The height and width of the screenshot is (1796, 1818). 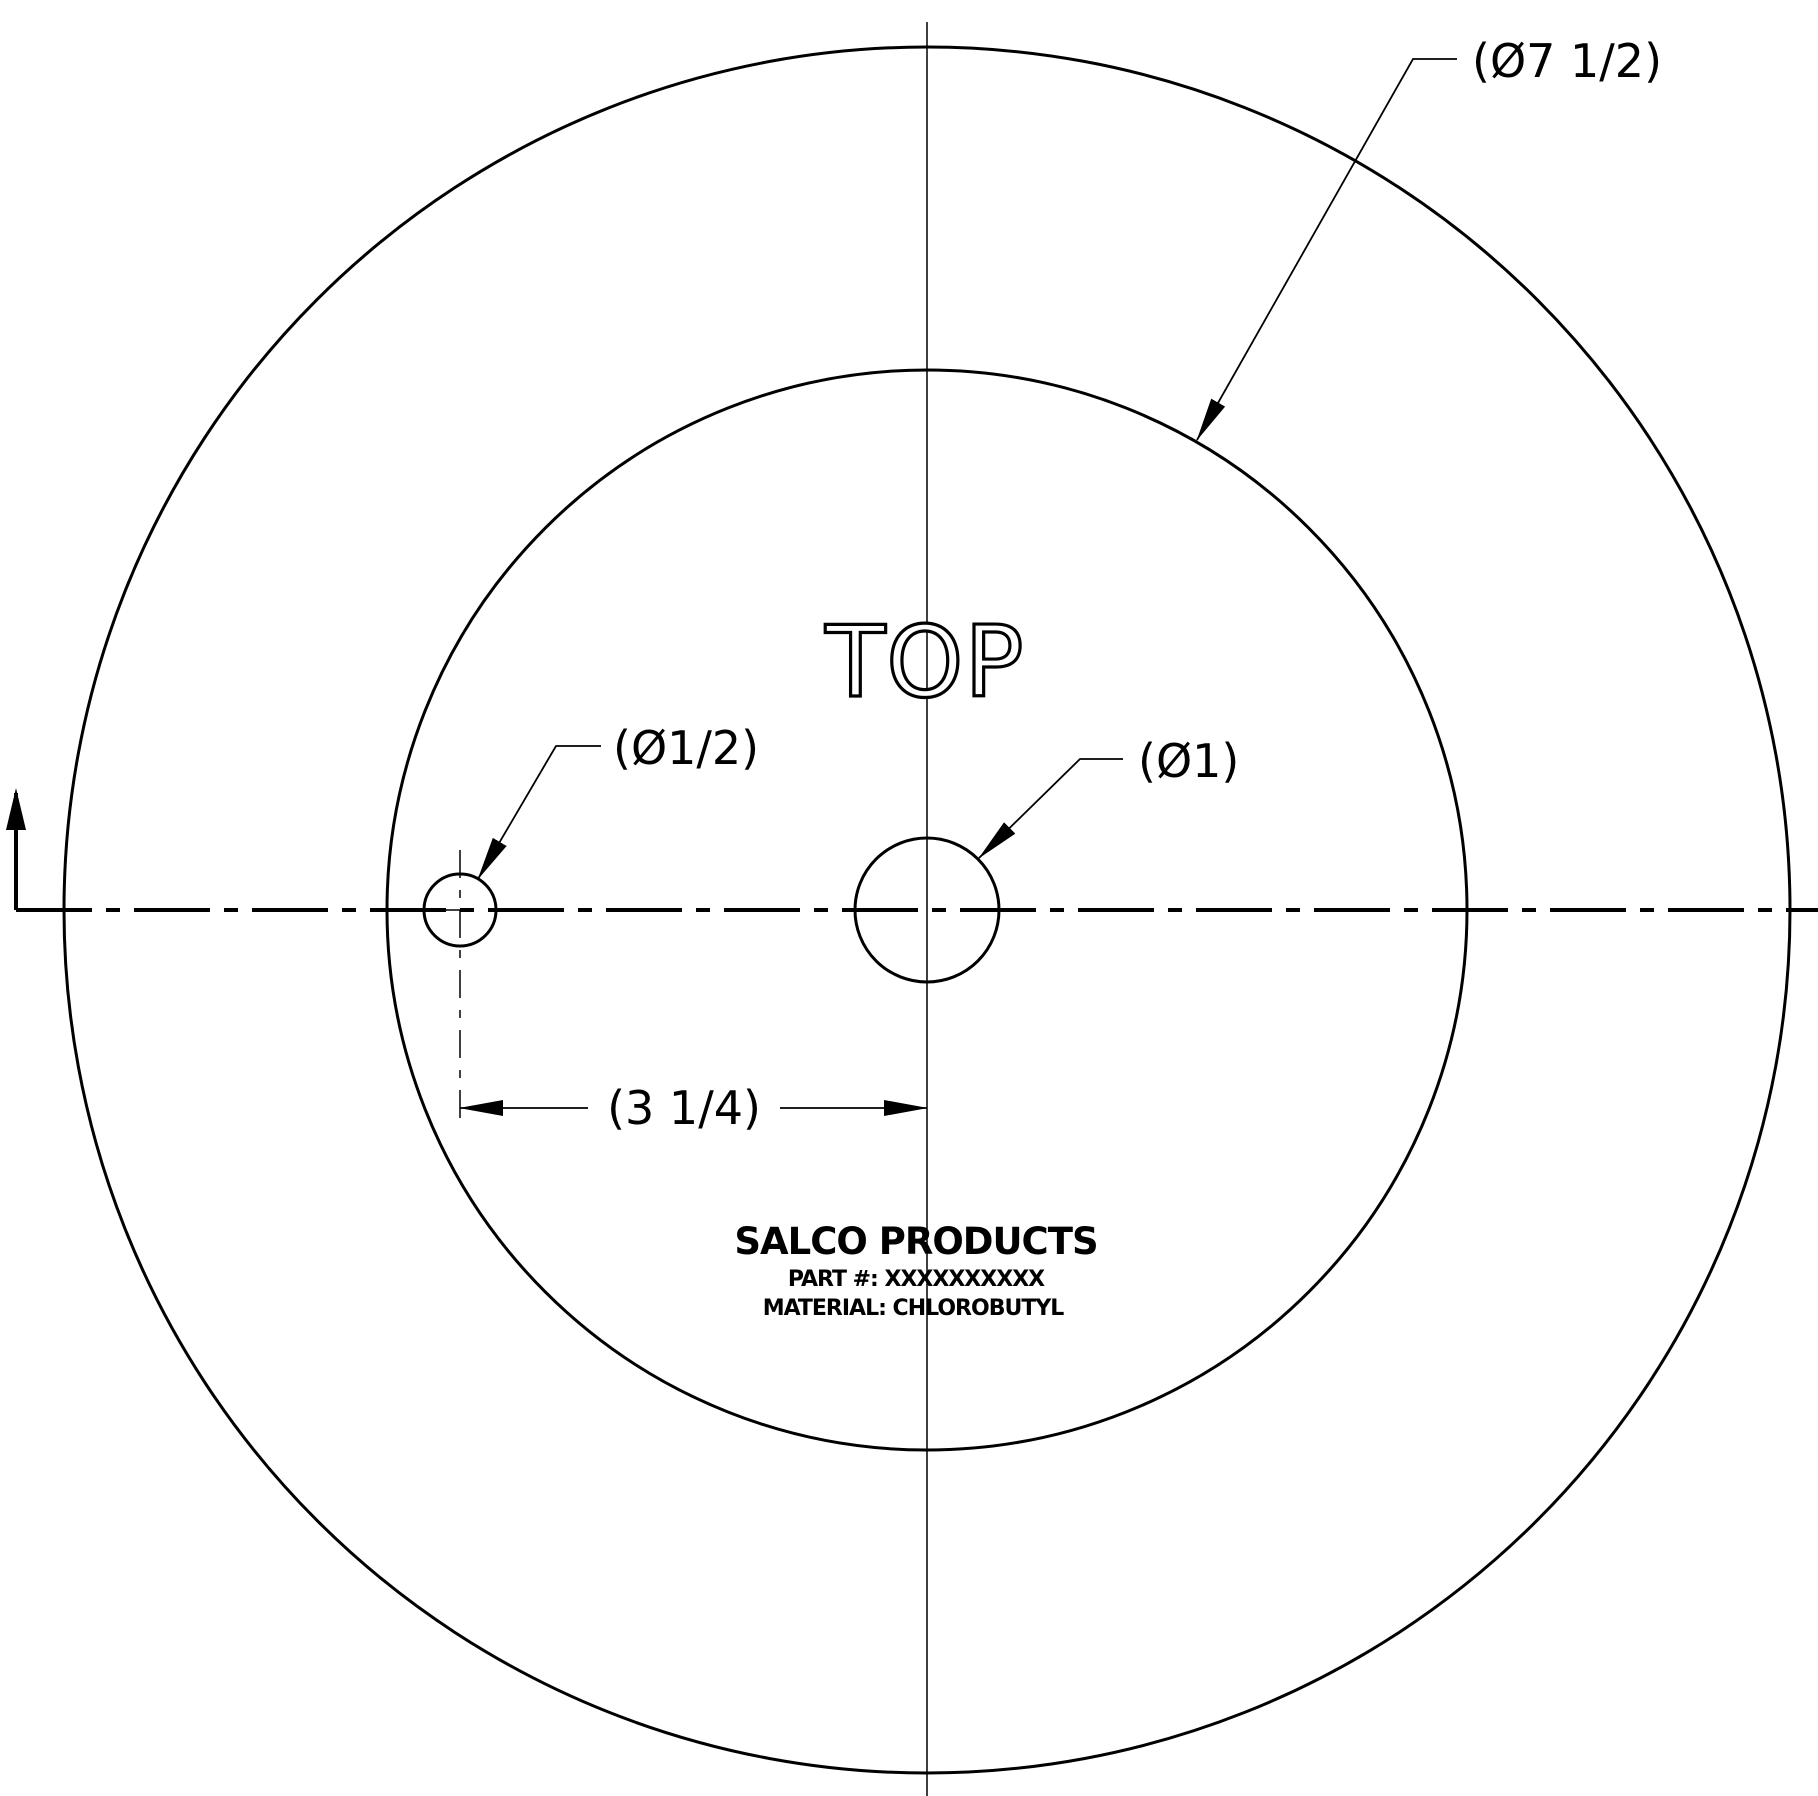 What do you see at coordinates (684, 1108) in the screenshot?
I see `hole-spacing-label: (3 1/4)` at bounding box center [684, 1108].